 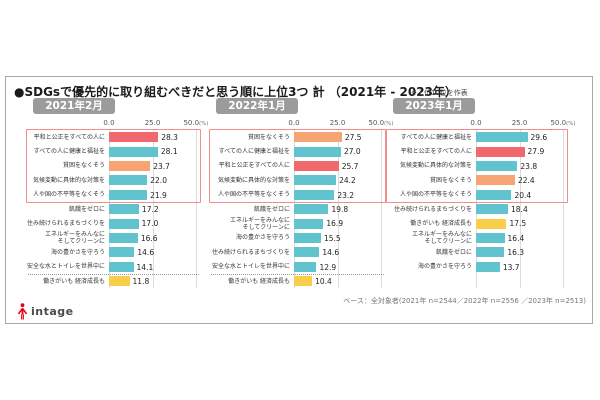 I want to click on bar-value: 23.2, so click(x=346, y=195).